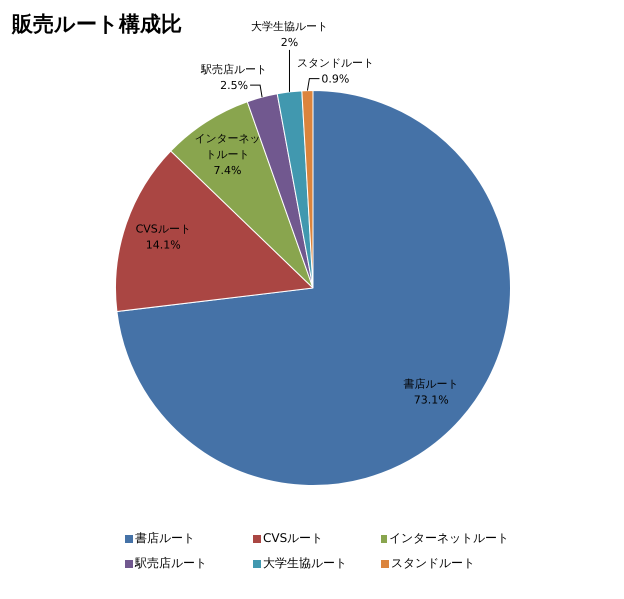 This screenshot has width=624, height=599. I want to click on legend-label: インターネットルート, so click(449, 538).